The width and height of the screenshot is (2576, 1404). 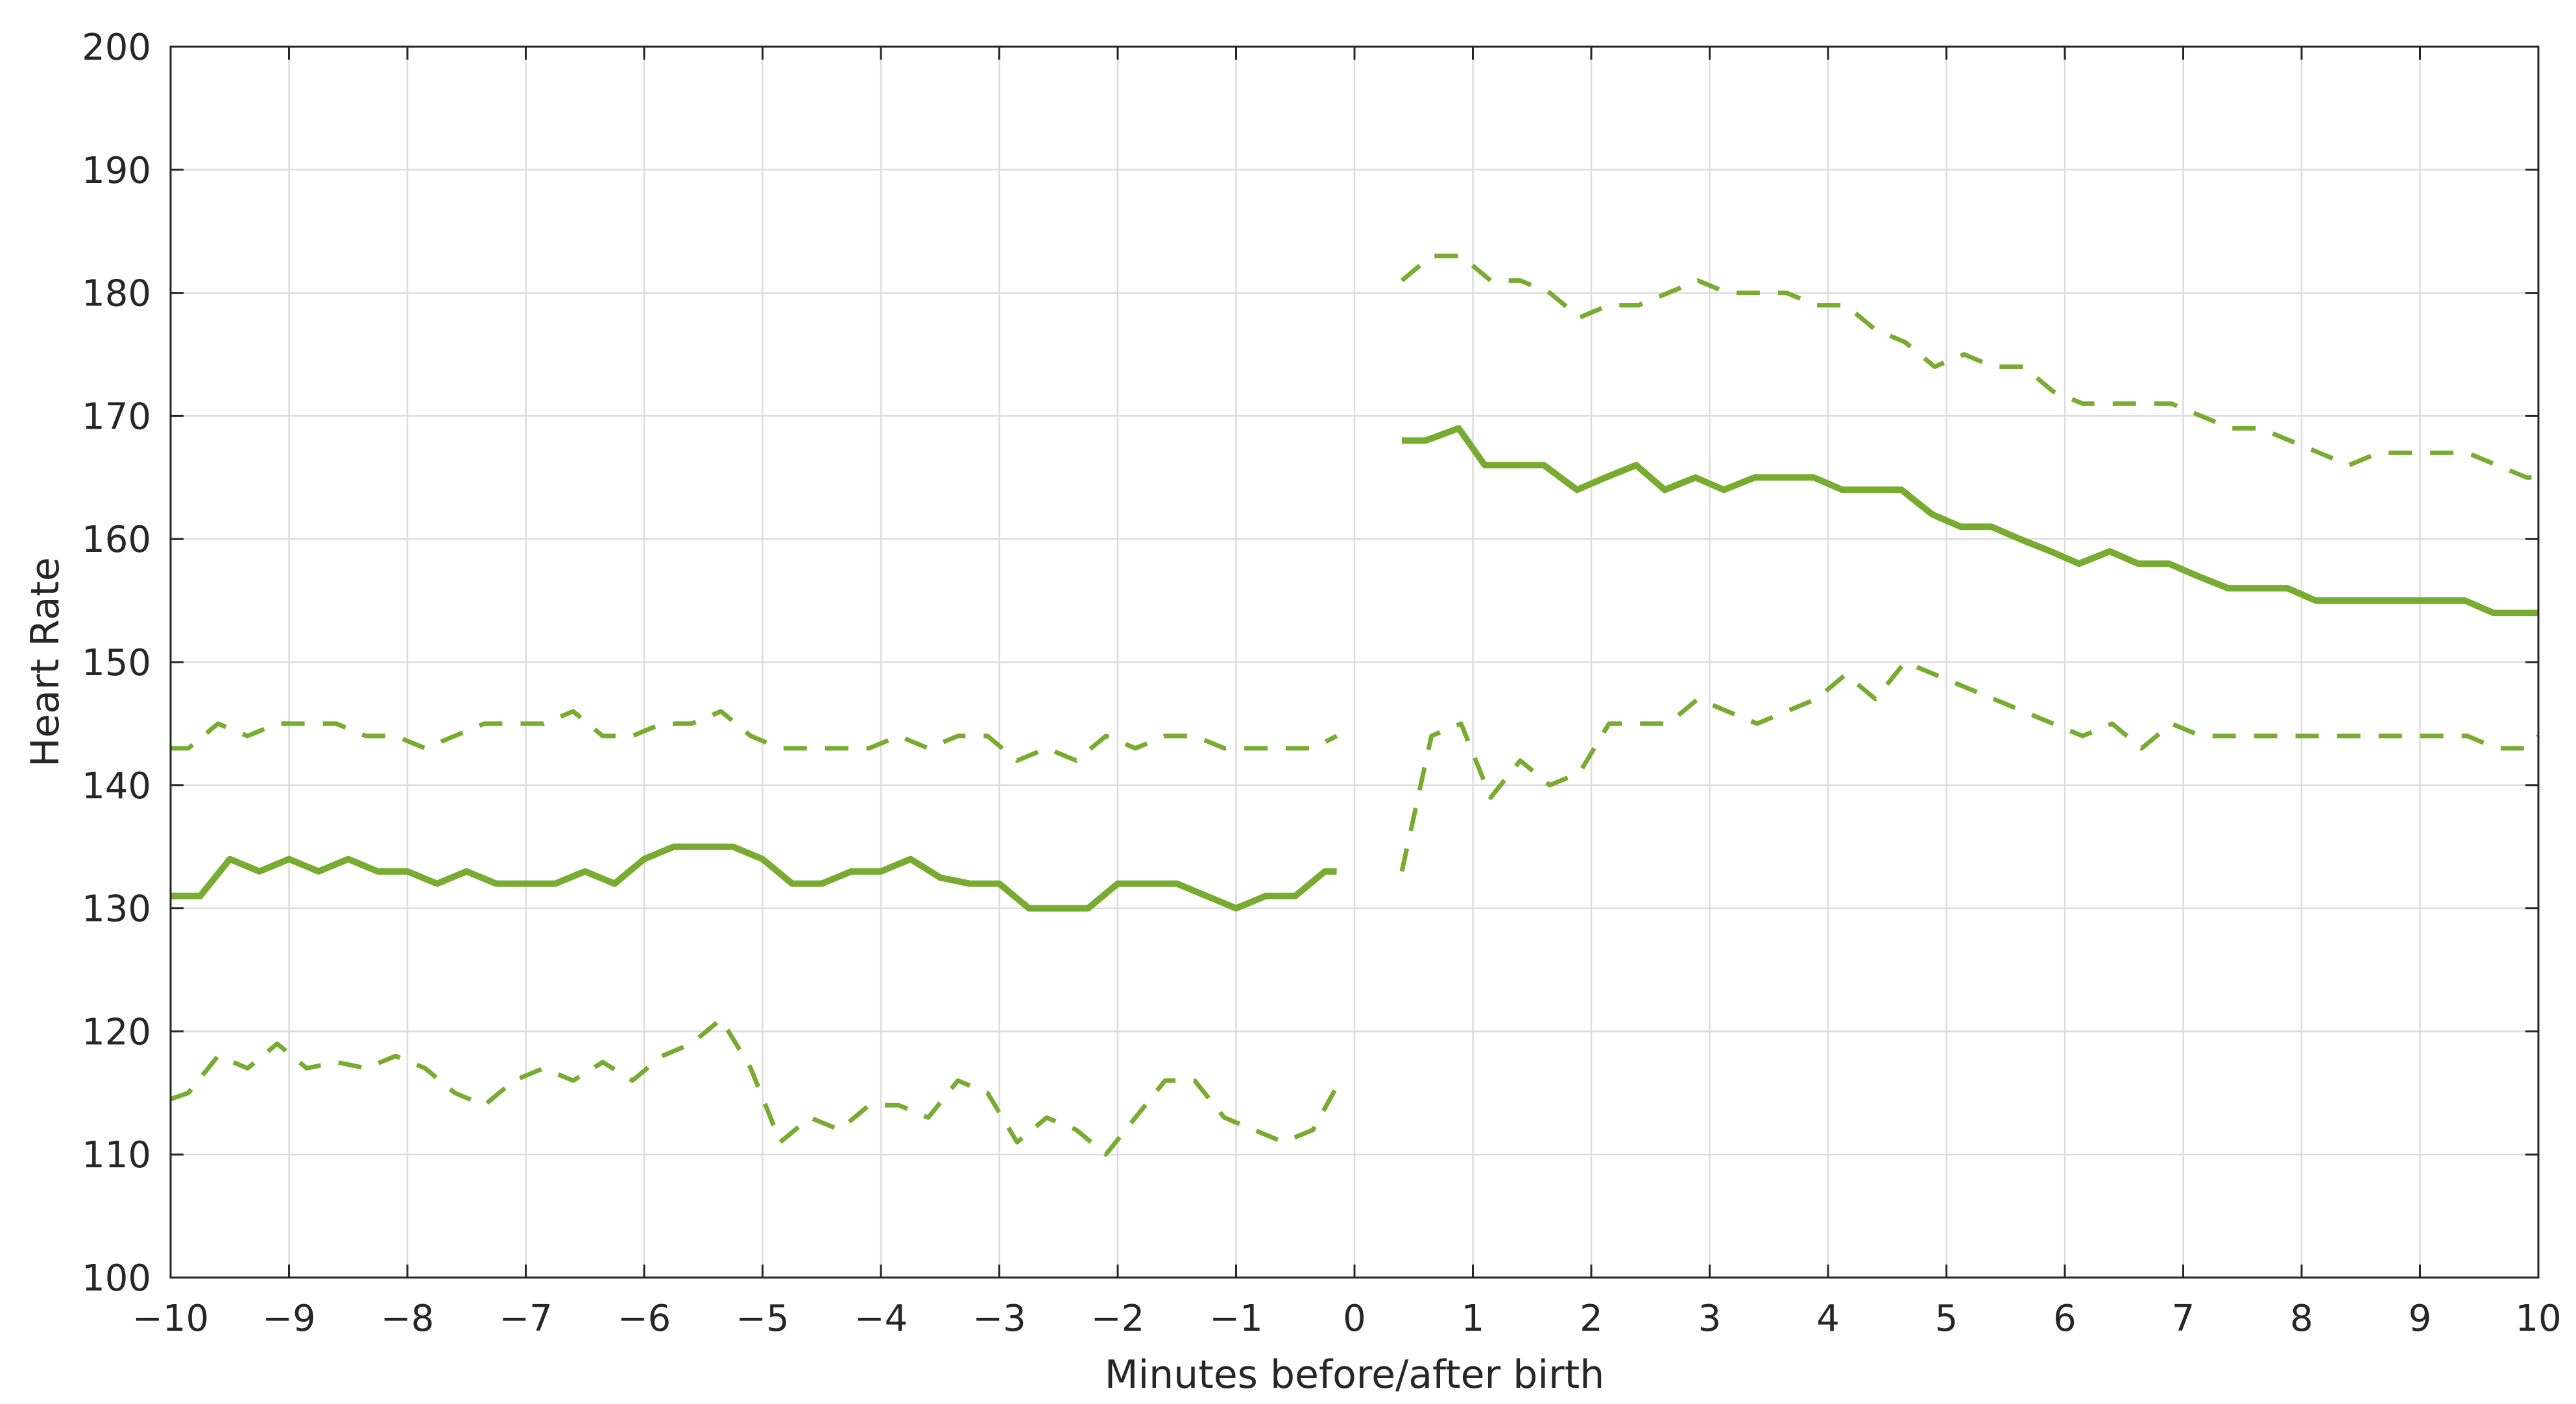 I want to click on x-tick-label: −8, so click(x=408, y=1319).